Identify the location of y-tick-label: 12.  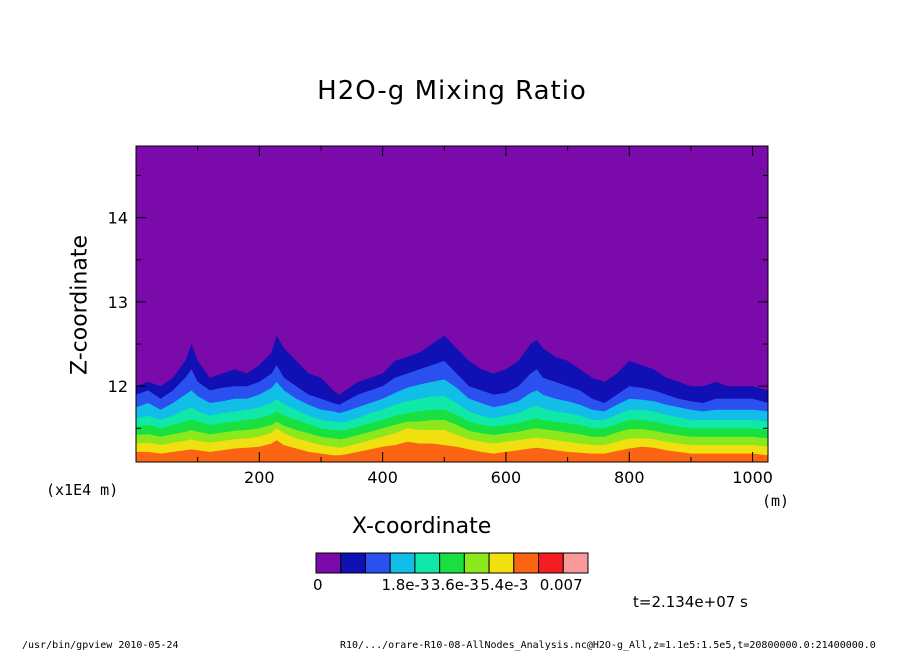
(118, 386).